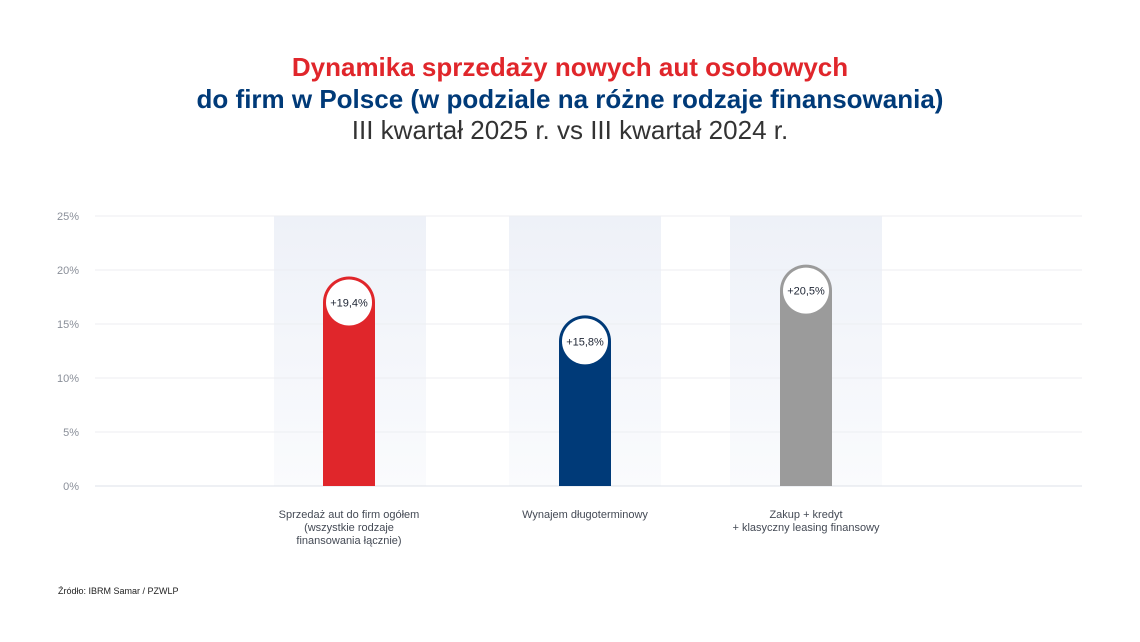 This screenshot has height=642, width=1140. What do you see at coordinates (68, 325) in the screenshot?
I see `y-tick-label: 15%` at bounding box center [68, 325].